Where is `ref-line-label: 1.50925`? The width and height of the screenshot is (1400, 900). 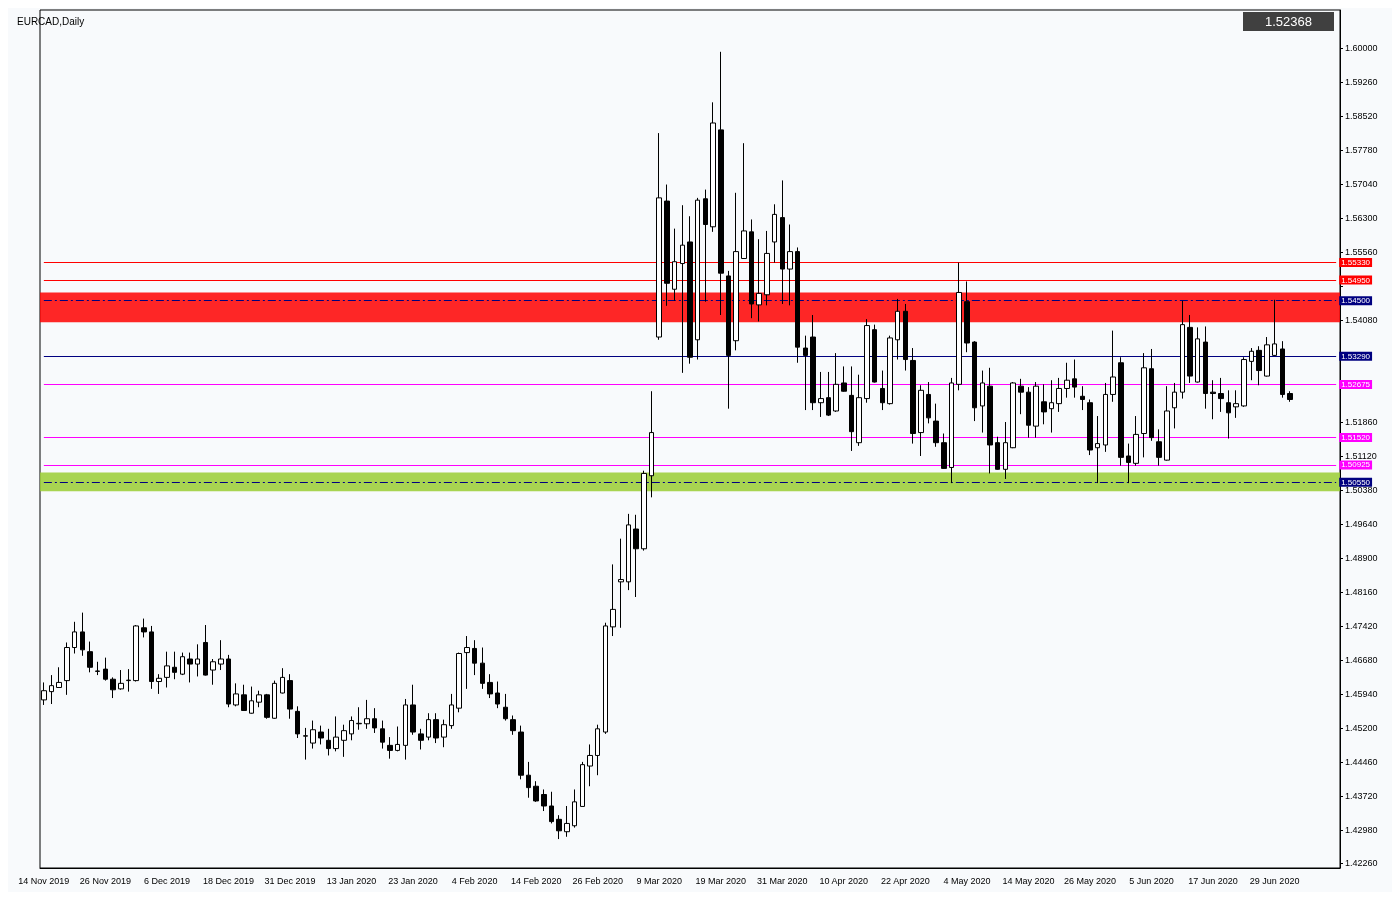 ref-line-label: 1.50925 is located at coordinates (1356, 465).